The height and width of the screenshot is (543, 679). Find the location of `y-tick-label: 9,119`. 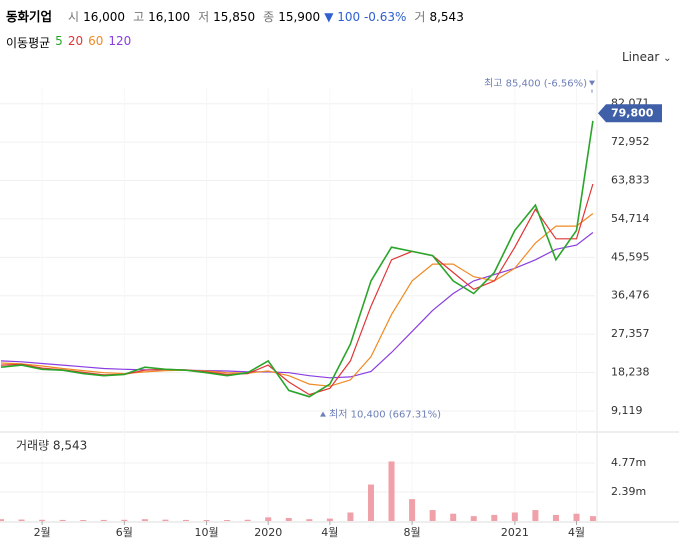

y-tick-label: 9,119 is located at coordinates (627, 410).